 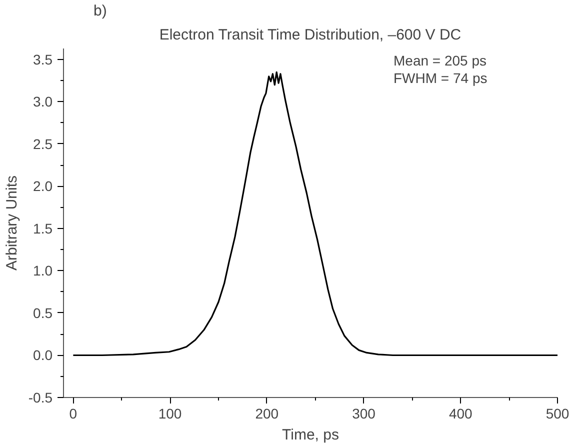 I want to click on y-tick-label: 1.5, so click(x=43, y=228).